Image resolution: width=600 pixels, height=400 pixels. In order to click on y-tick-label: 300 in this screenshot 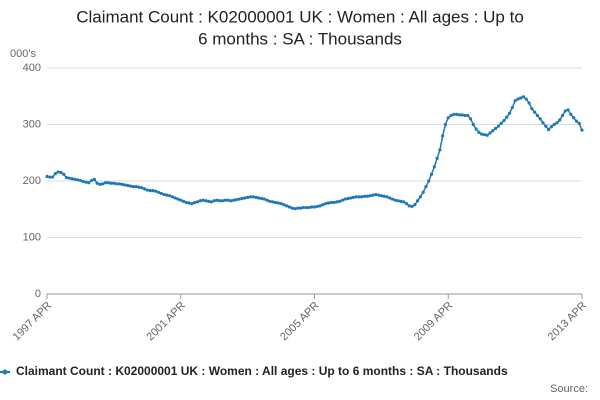, I will do `click(32, 124)`.